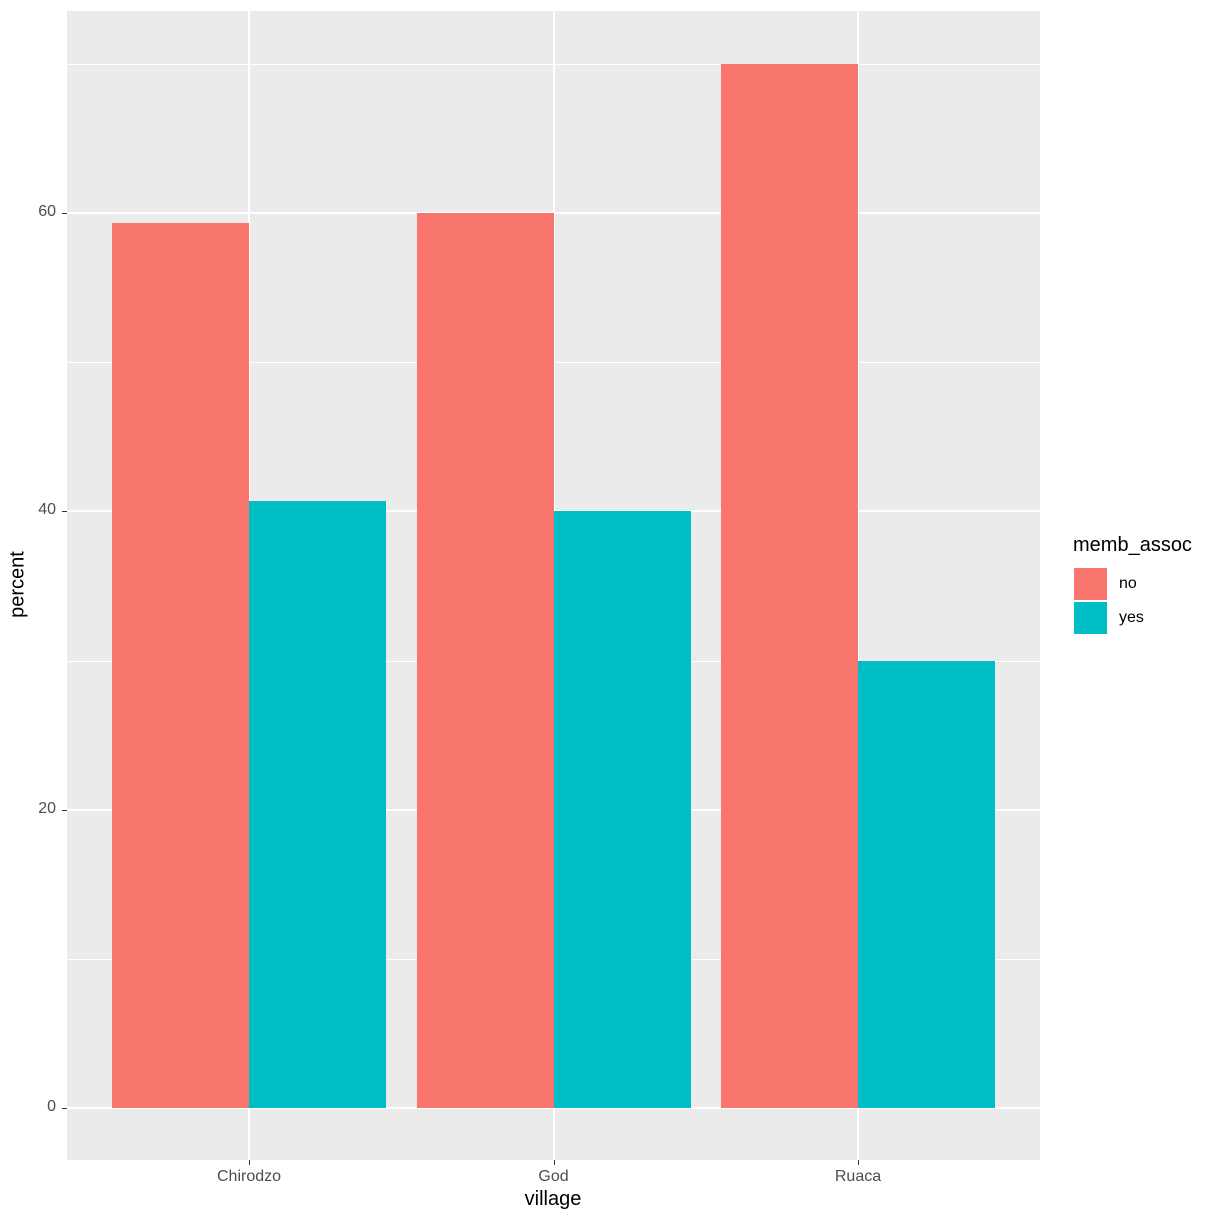 The image size is (1224, 1224). I want to click on legend-label-no: no, so click(1128, 583).